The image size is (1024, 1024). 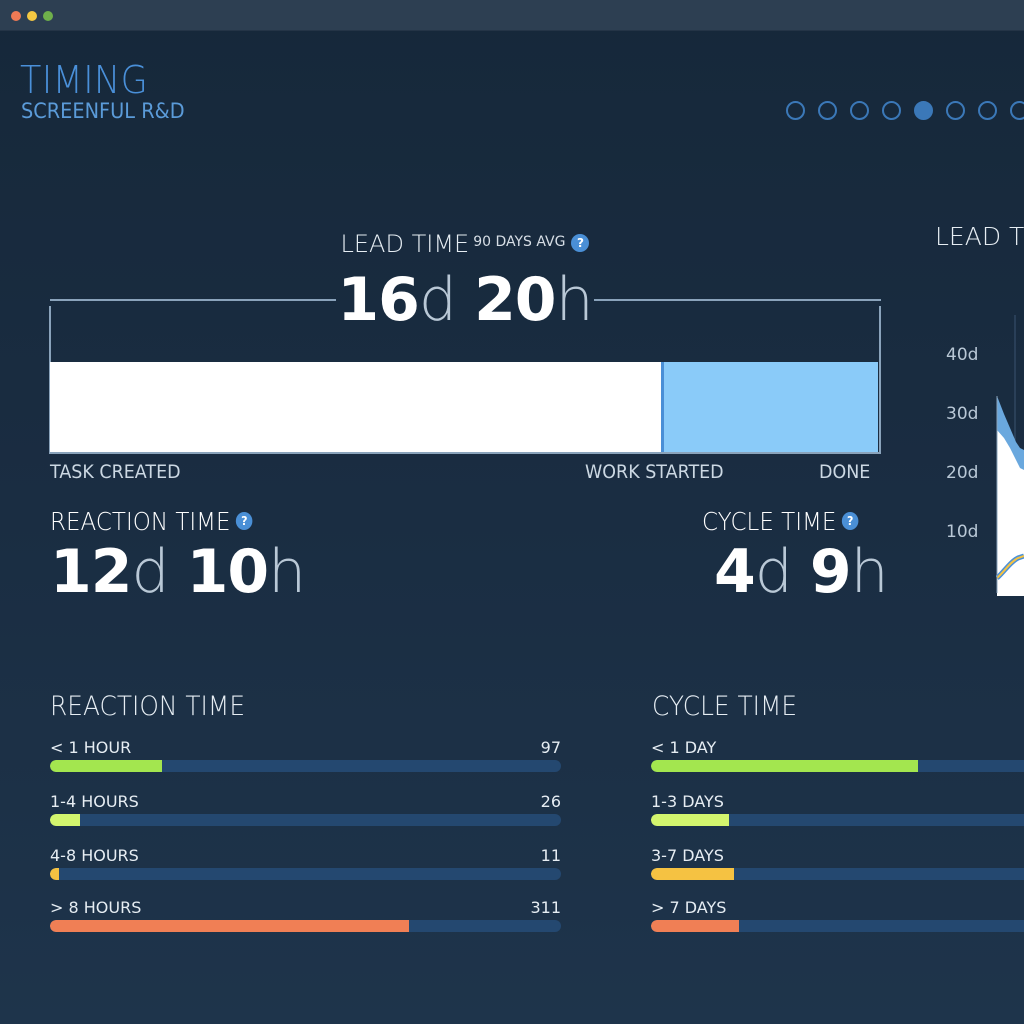 What do you see at coordinates (94, 801) in the screenshot?
I see `row-label: 1-4 HOURS` at bounding box center [94, 801].